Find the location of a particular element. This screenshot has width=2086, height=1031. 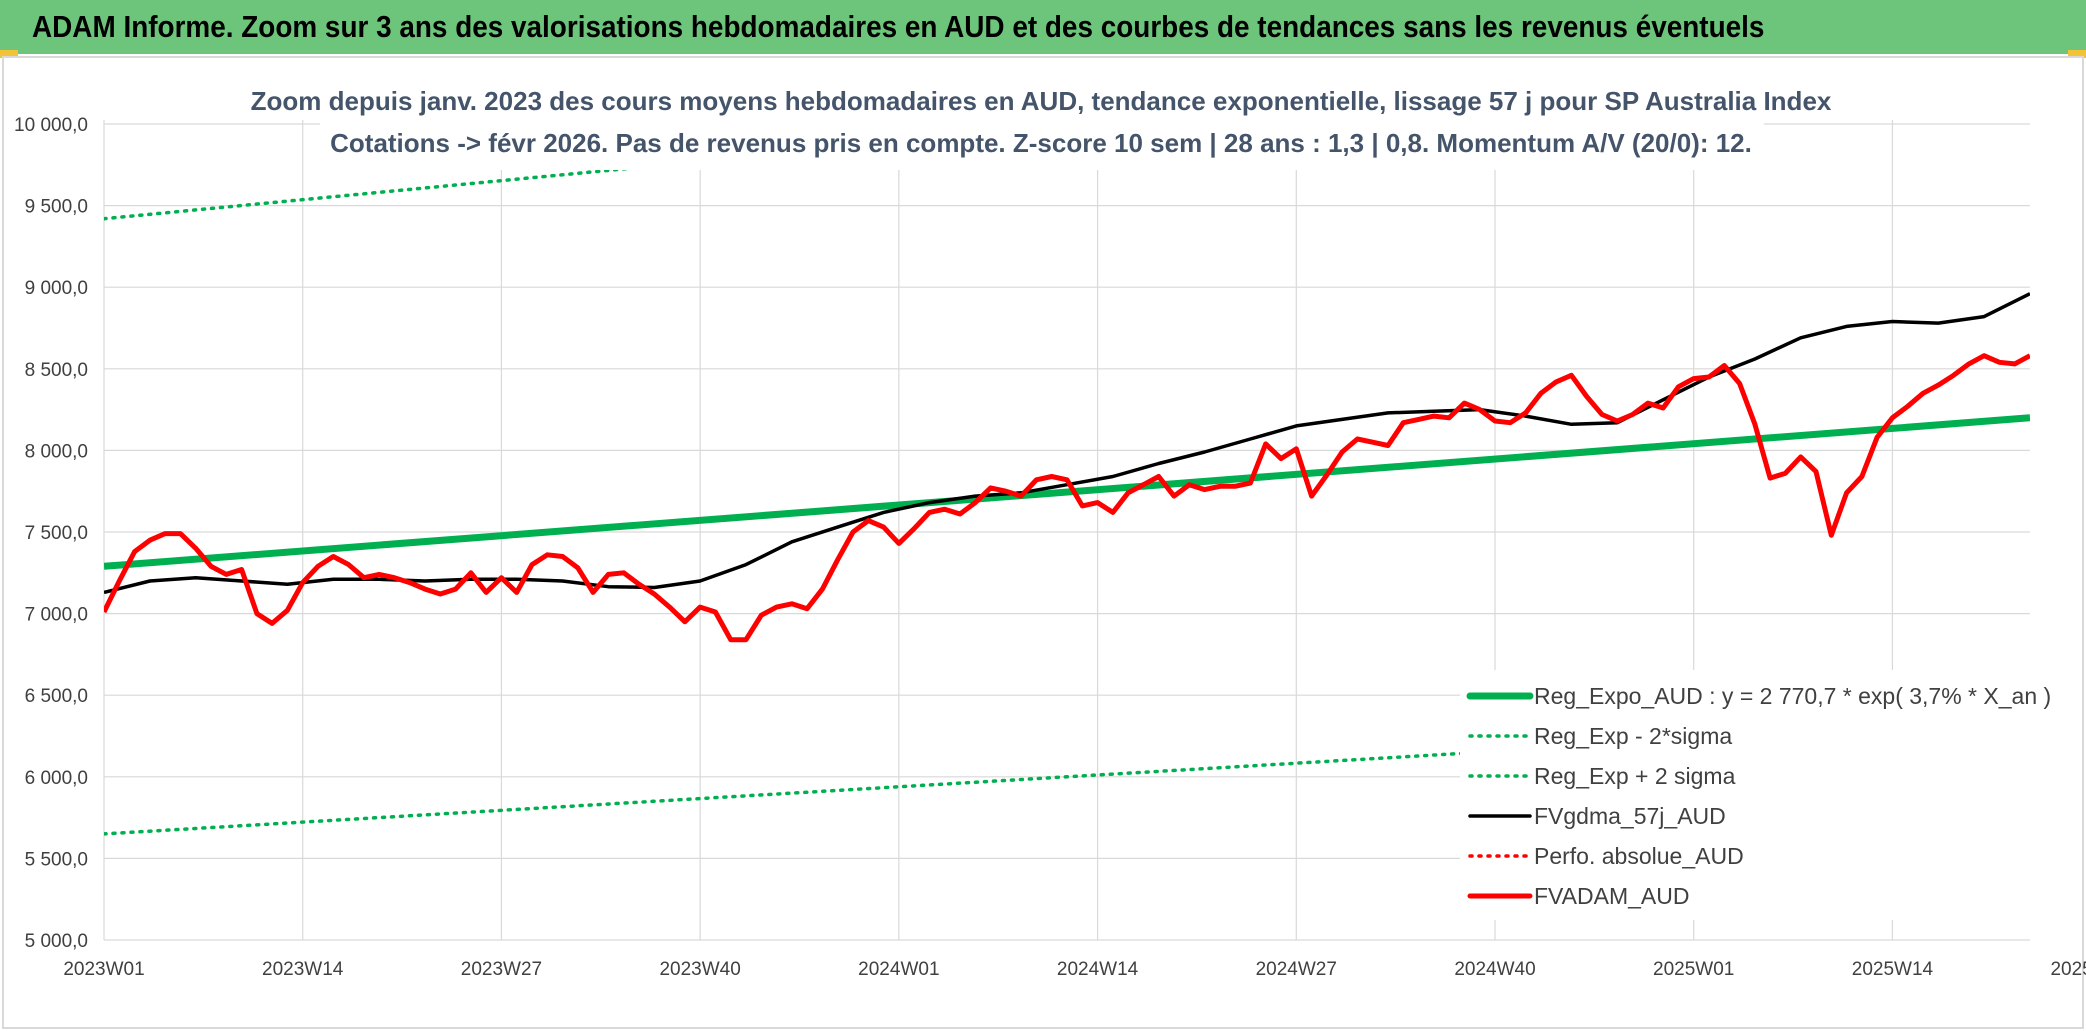

legend-label: Reg_Exp + 2 sigma is located at coordinates (1635, 776).